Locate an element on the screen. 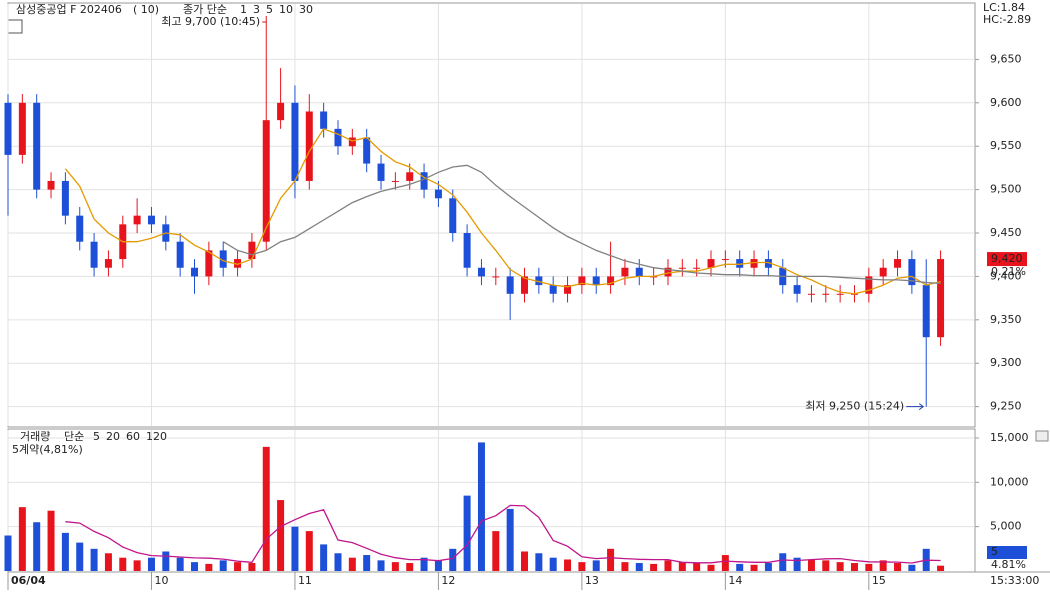 The width and height of the screenshot is (1050, 594). y-tick-label: 9,350 is located at coordinates (1006, 319).